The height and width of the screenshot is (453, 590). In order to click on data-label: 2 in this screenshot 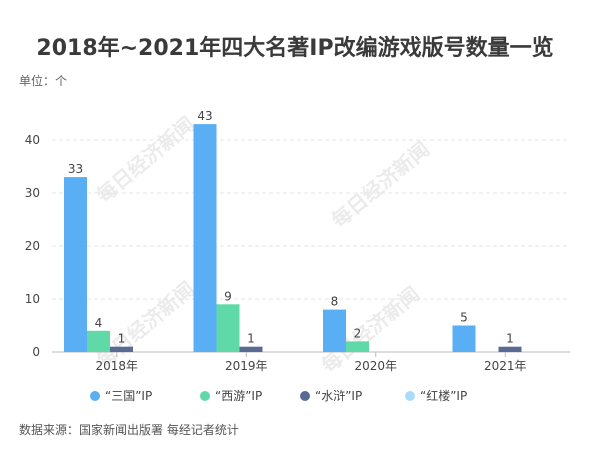, I will do `click(358, 333)`.